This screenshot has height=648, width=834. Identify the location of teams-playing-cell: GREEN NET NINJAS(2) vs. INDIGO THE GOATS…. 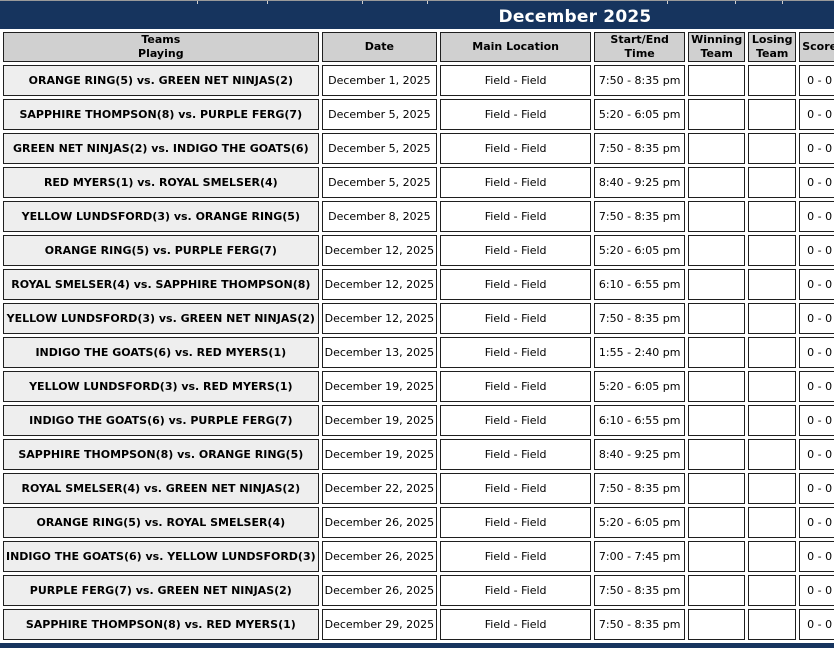
(161, 148).